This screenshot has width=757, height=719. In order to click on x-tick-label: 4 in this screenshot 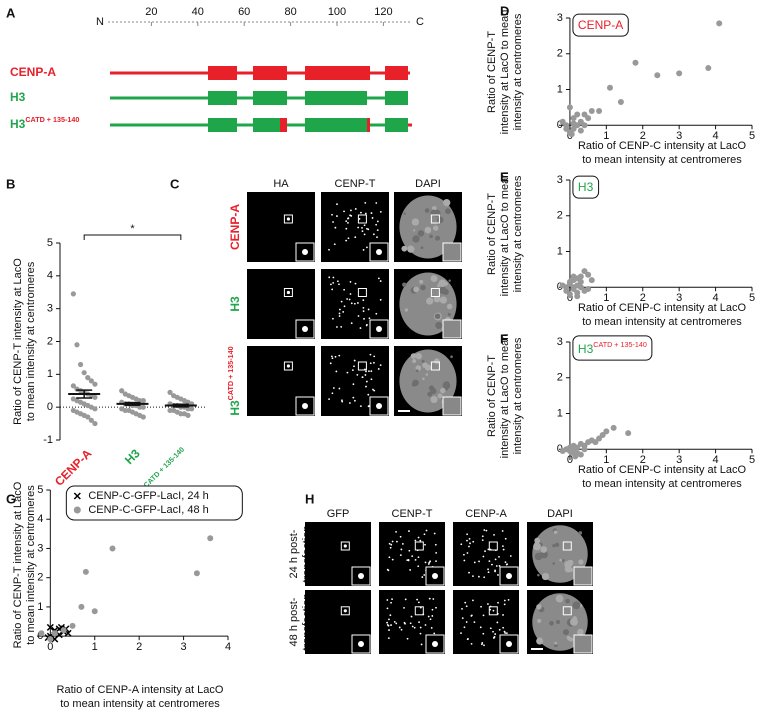, I will do `click(716, 298)`.